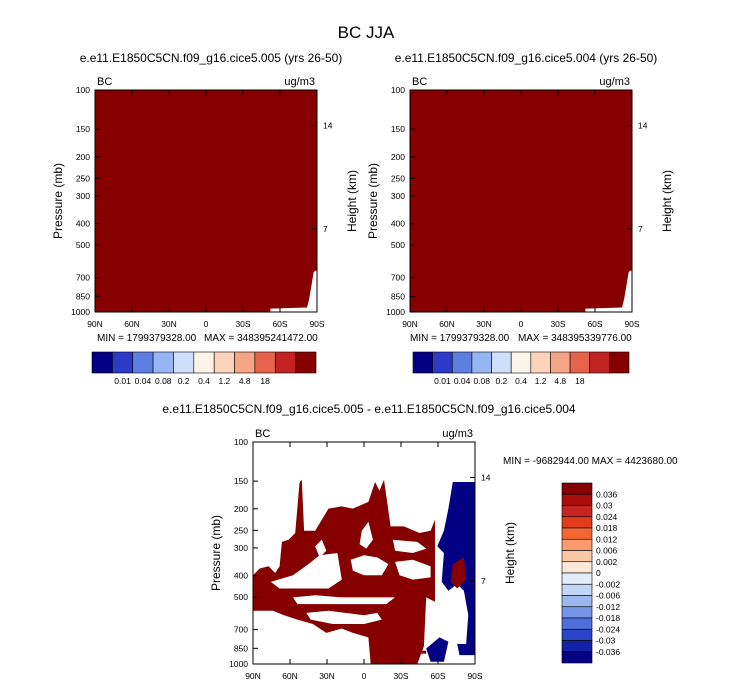 Image resolution: width=733 pixels, height=688 pixels. I want to click on colorbar-label: 0.024, so click(607, 517).